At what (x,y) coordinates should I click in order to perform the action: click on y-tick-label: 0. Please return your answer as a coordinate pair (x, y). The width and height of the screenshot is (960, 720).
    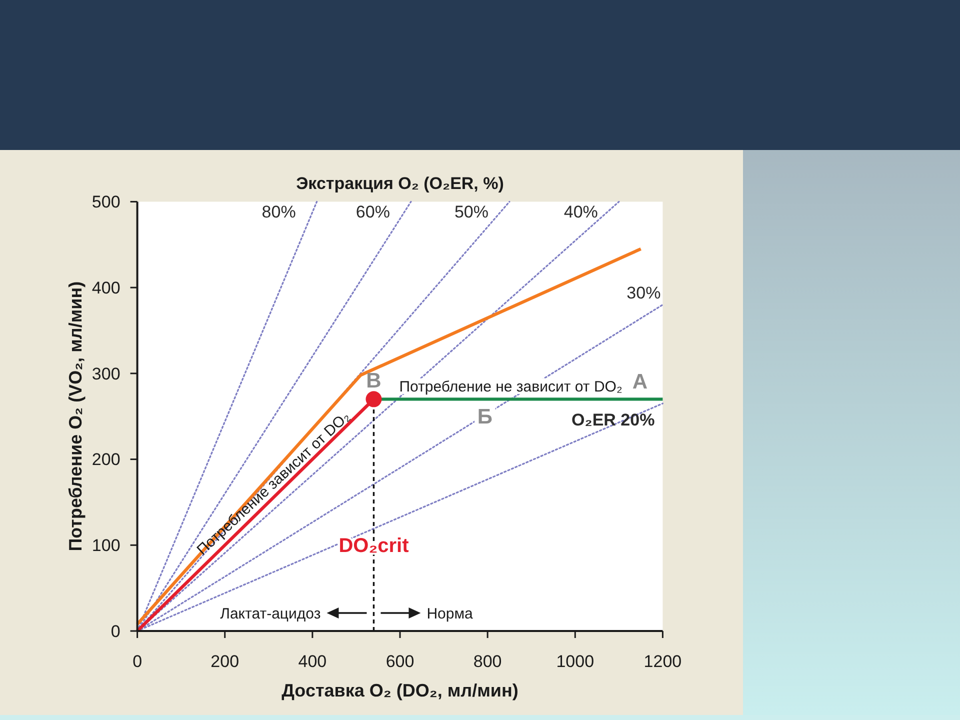
    Looking at the image, I should click on (115, 631).